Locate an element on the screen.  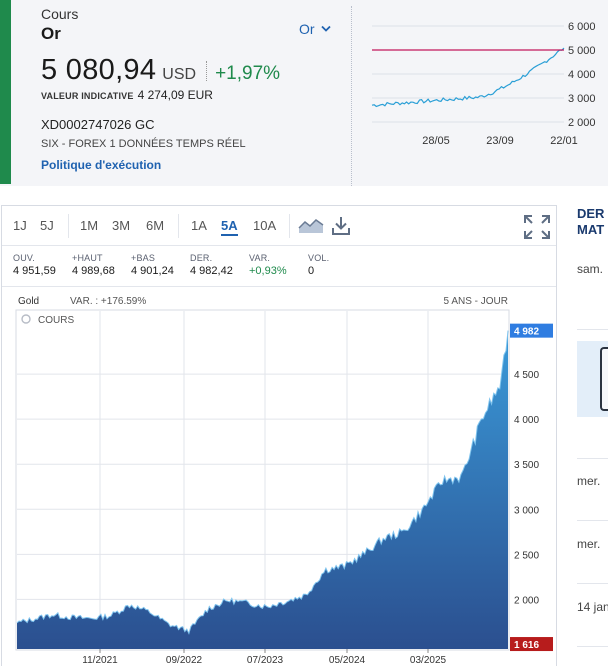
gear-icon is located at coordinates (26, 319).